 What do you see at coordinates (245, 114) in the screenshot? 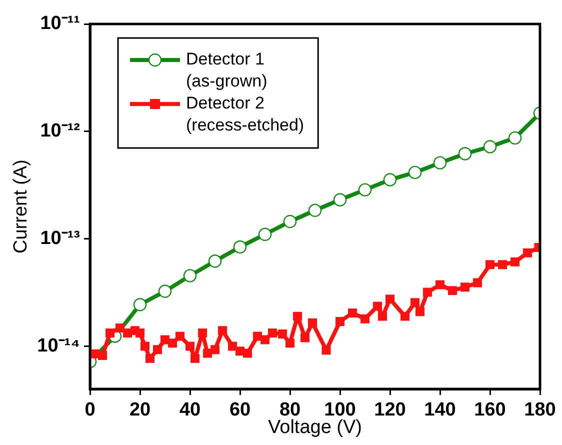
I see `legend-label: Detector 2 (recess-etched)` at bounding box center [245, 114].